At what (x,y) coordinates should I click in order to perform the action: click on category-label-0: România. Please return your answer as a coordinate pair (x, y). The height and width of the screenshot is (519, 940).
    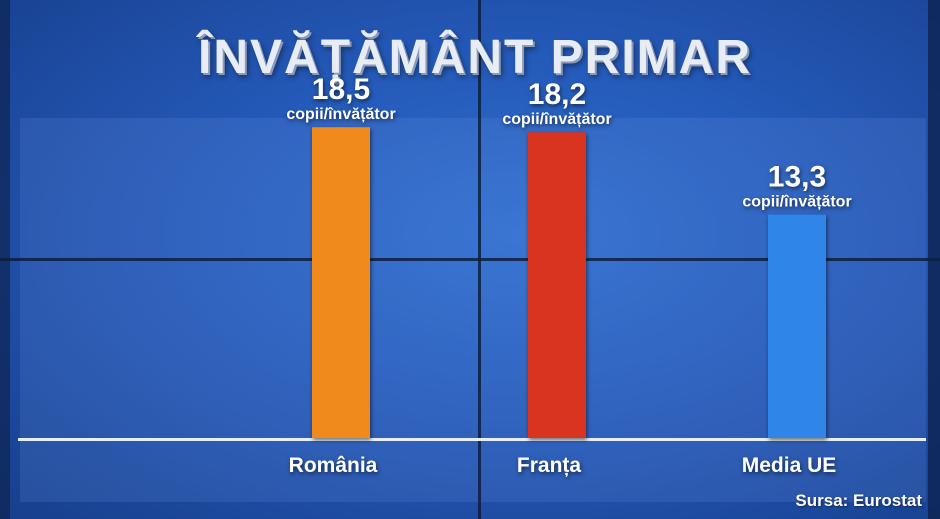
    Looking at the image, I should click on (333, 465).